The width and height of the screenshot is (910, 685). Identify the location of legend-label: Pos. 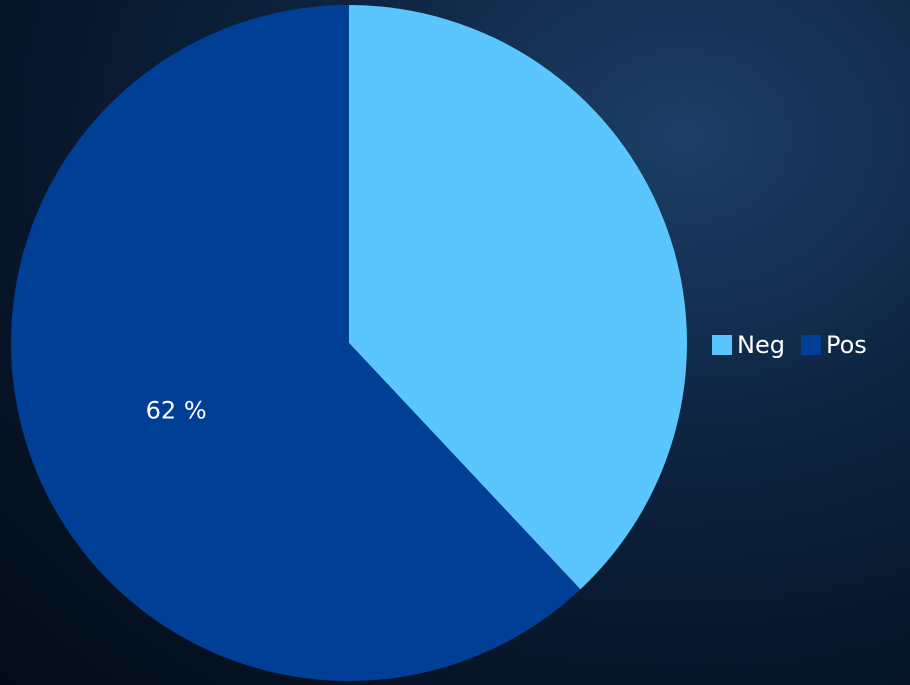
(846, 345).